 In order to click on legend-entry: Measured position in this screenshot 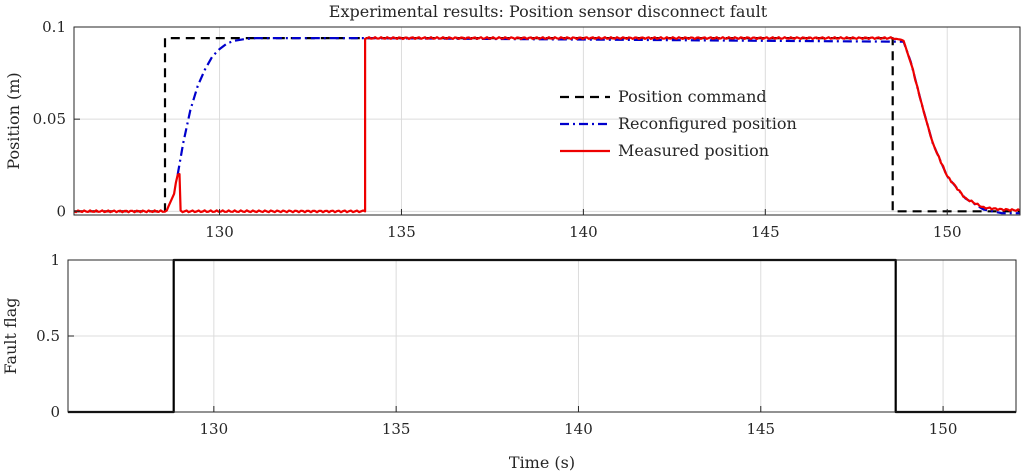, I will do `click(693, 150)`.